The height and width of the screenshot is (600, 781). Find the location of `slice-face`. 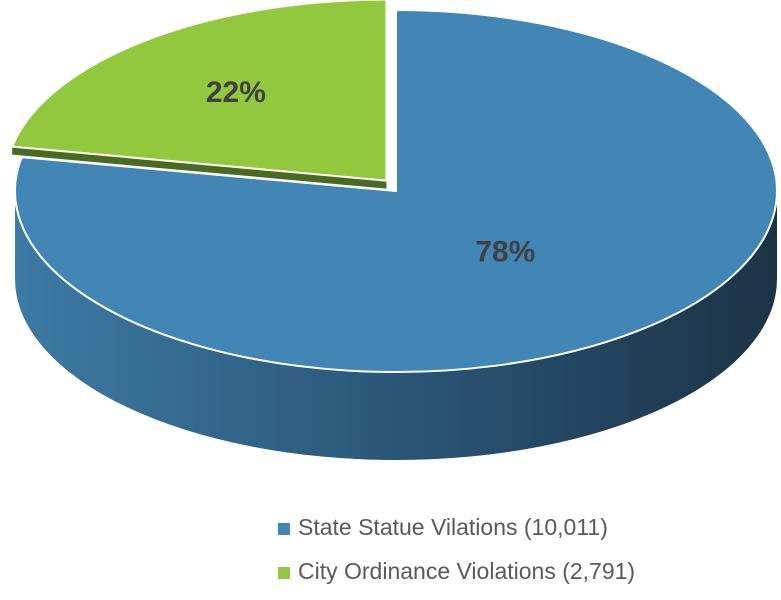

slice-face is located at coordinates (199, 167).